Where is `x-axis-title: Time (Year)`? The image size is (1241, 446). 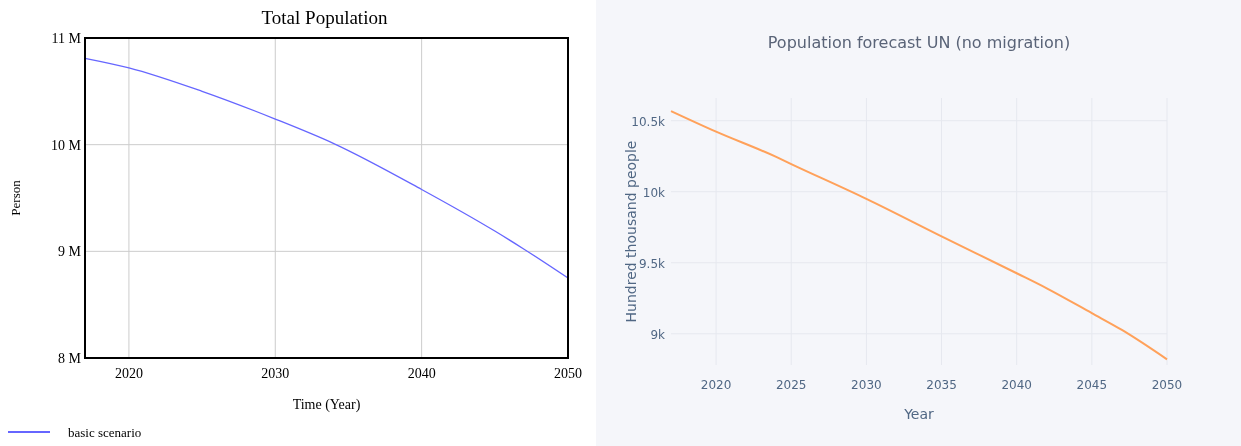
x-axis-title: Time (Year) is located at coordinates (326, 405).